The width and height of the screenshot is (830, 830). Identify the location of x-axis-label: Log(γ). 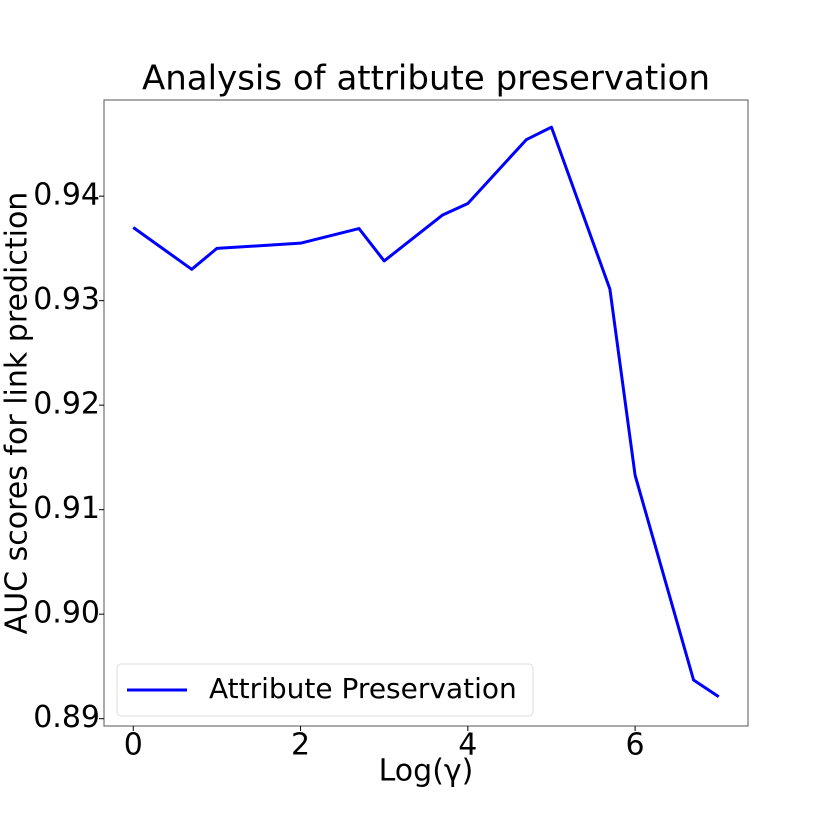
(426, 771).